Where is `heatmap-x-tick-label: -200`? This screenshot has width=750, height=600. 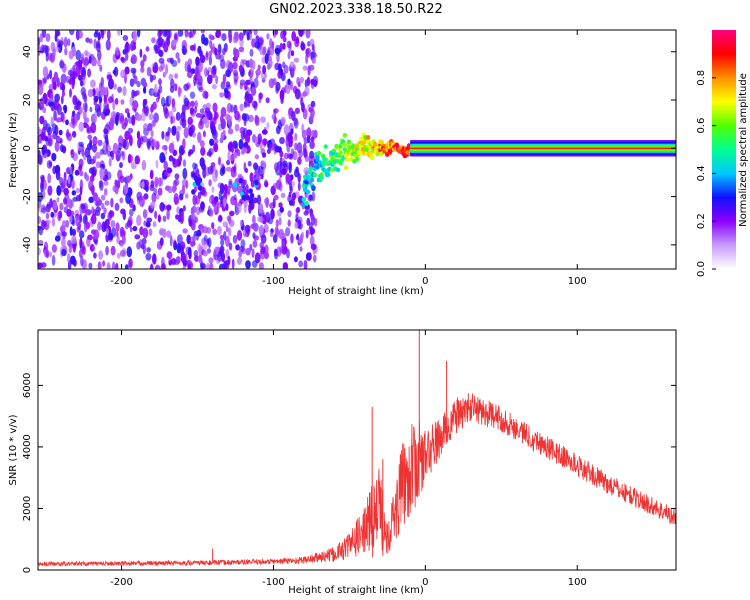
heatmap-x-tick-label: -200 is located at coordinates (121, 281).